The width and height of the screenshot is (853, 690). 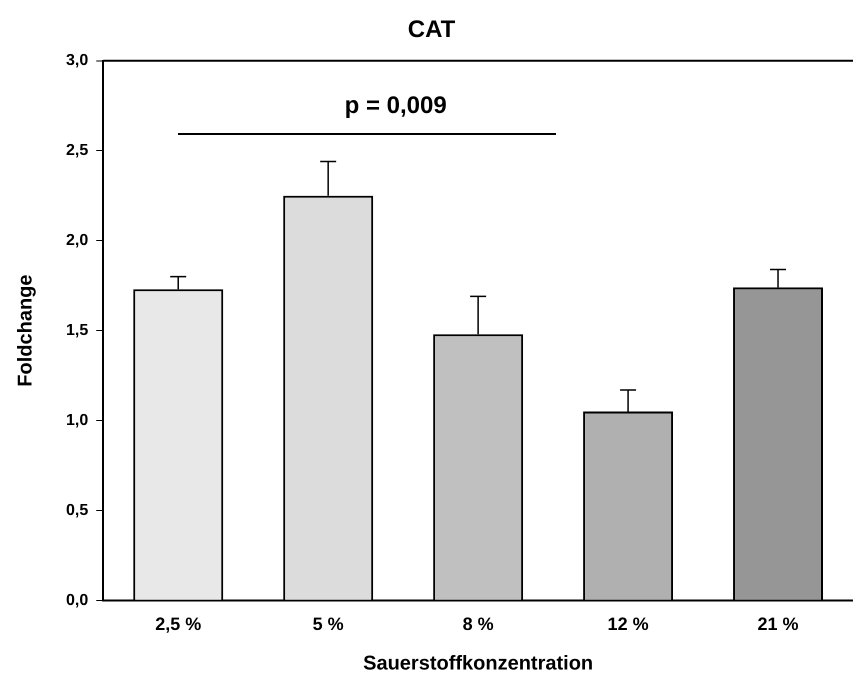 I want to click on x-tick-label: 8 %, so click(x=478, y=624).